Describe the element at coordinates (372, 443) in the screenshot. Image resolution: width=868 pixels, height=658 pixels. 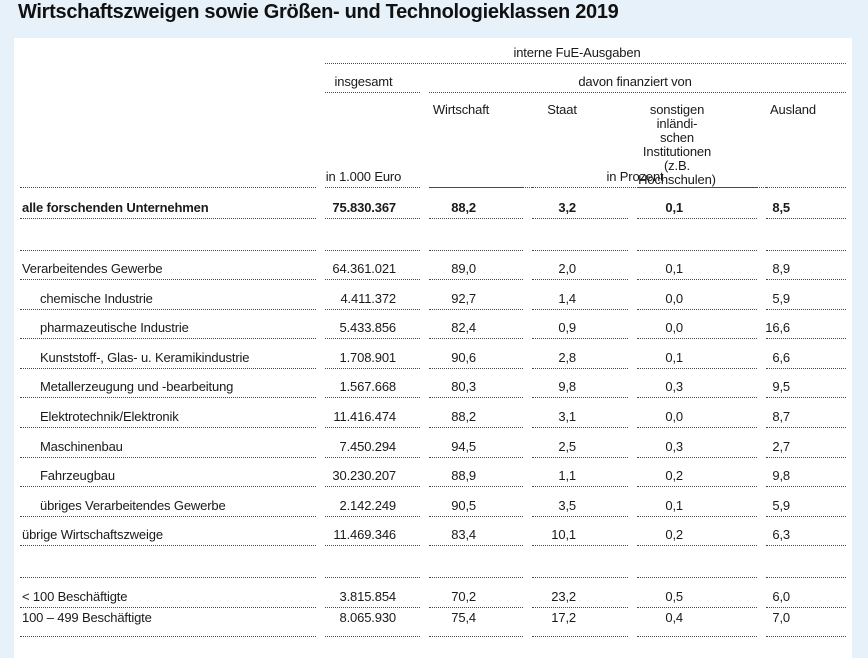
I see `cell-insgesamt: 7.450.294` at that location.